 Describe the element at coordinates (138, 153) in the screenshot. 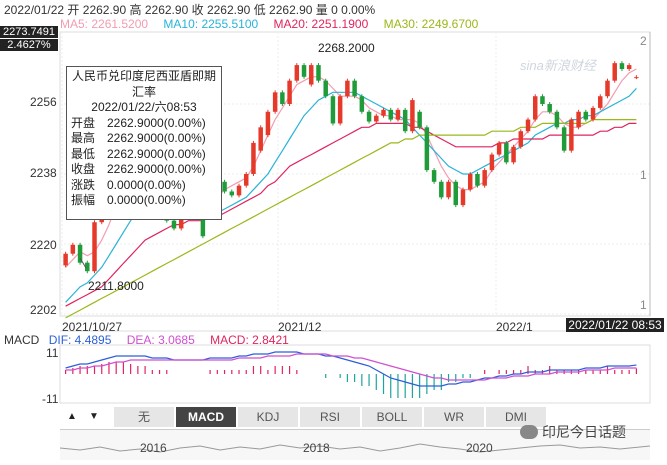

I see `tooltip-row: 最低 2262.9000(0.00%)` at that location.